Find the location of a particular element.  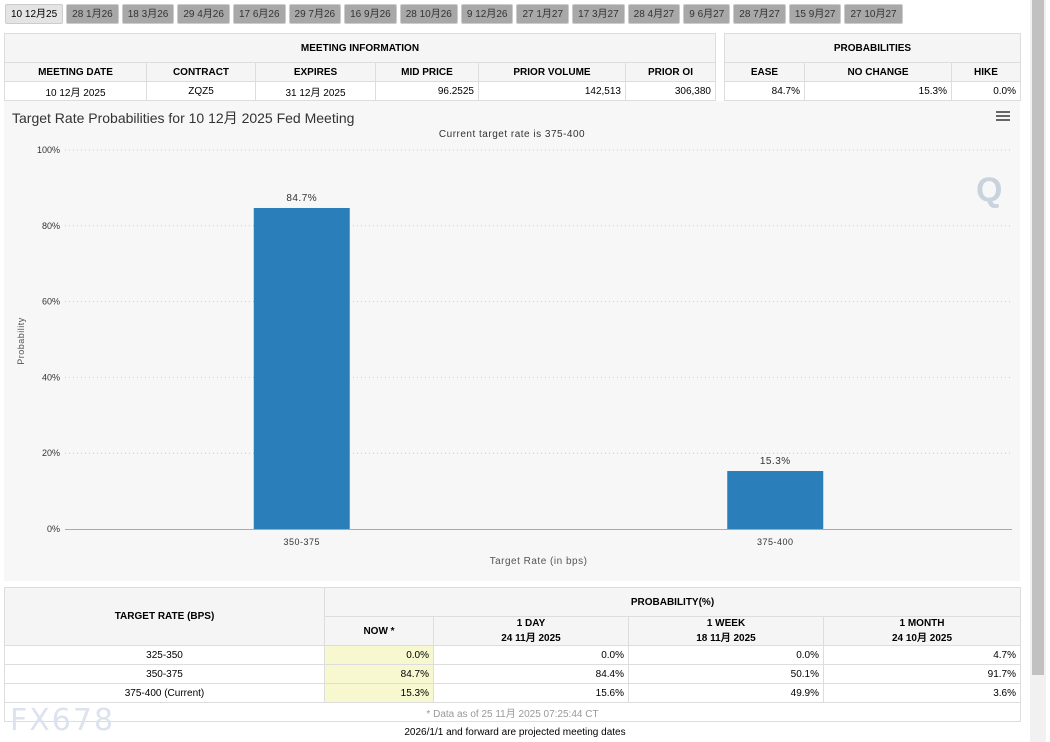

meeting-tab: 16 9月26 is located at coordinates (370, 14).